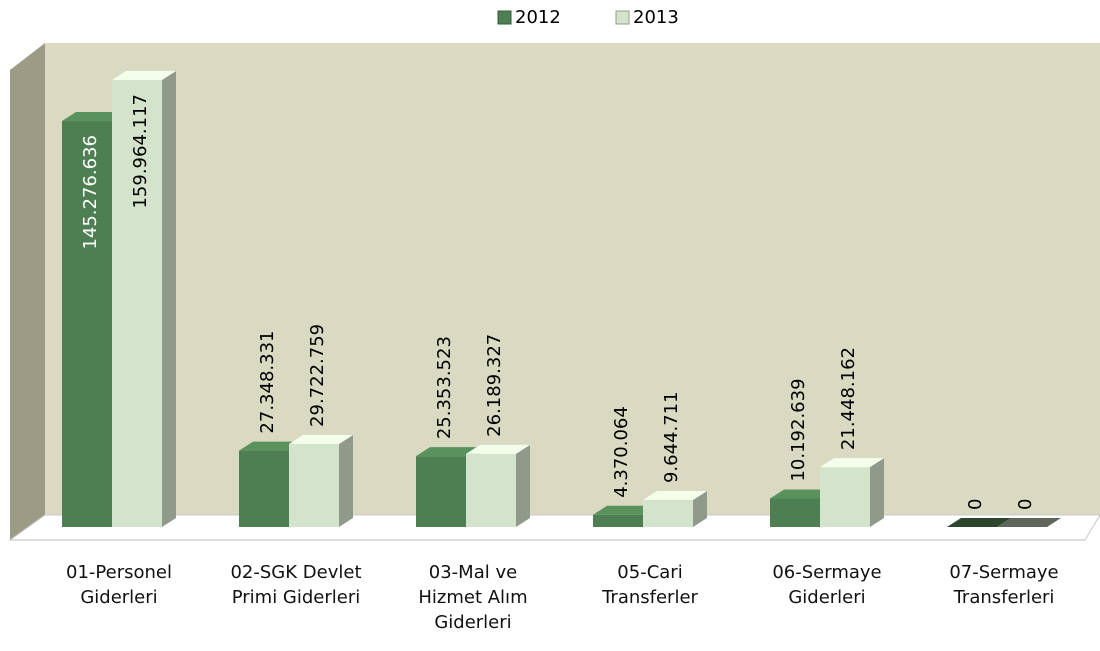 Image resolution: width=1100 pixels, height=651 pixels. What do you see at coordinates (671, 437) in the screenshot?
I see `data-label: 9.644.711` at bounding box center [671, 437].